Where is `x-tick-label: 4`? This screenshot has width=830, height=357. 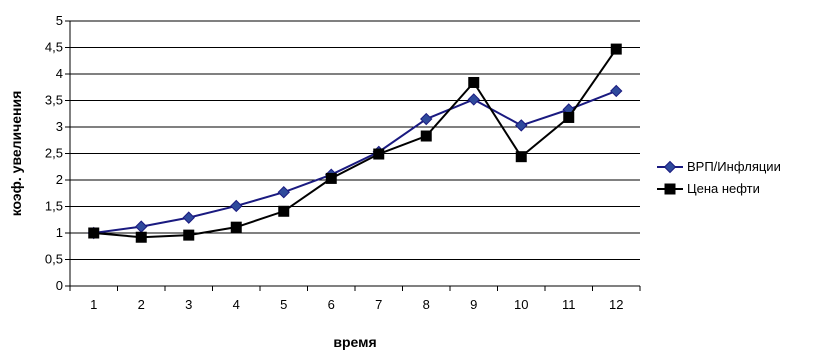 x-tick-label: 4 is located at coordinates (236, 304).